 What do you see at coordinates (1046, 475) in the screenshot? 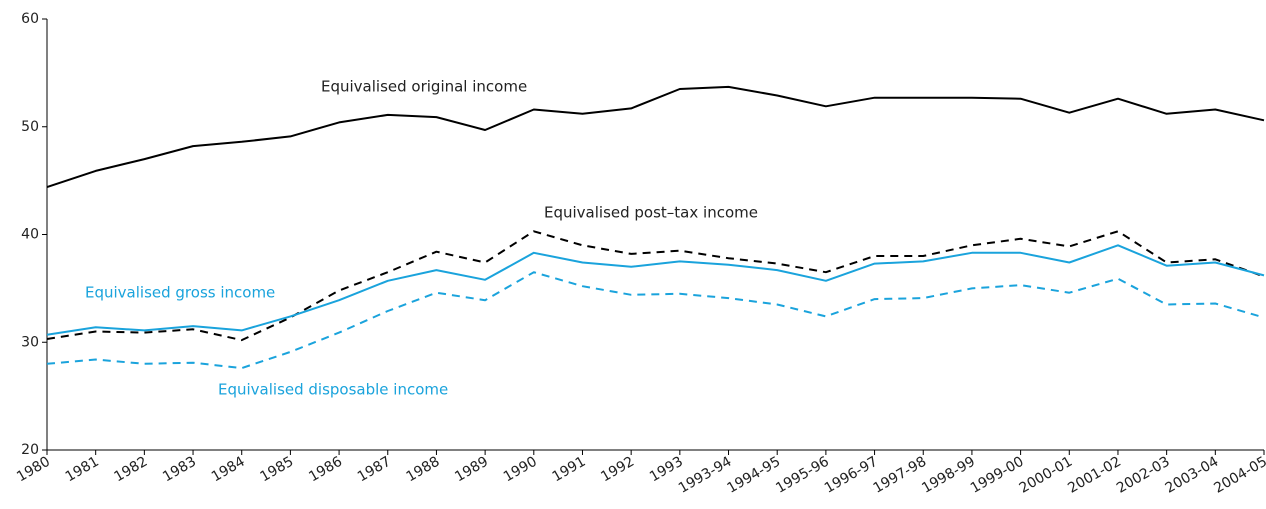
I see `x-tick-label: 2000-01` at bounding box center [1046, 475].